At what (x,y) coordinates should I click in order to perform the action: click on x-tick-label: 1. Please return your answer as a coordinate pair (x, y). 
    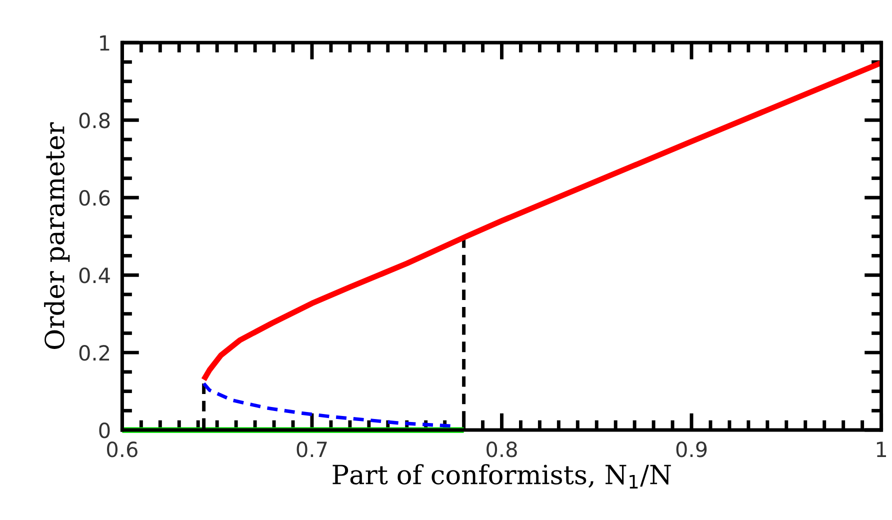
    Looking at the image, I should click on (881, 449).